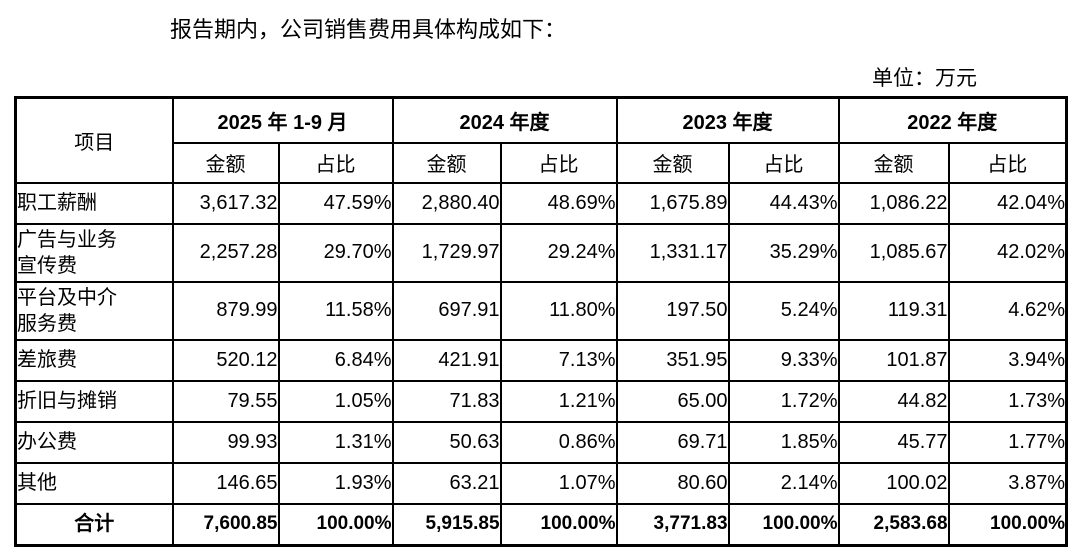 Image resolution: width=1080 pixels, height=557 pixels. What do you see at coordinates (225, 252) in the screenshot?
I see `amount-cell: 2,257.28` at bounding box center [225, 252].